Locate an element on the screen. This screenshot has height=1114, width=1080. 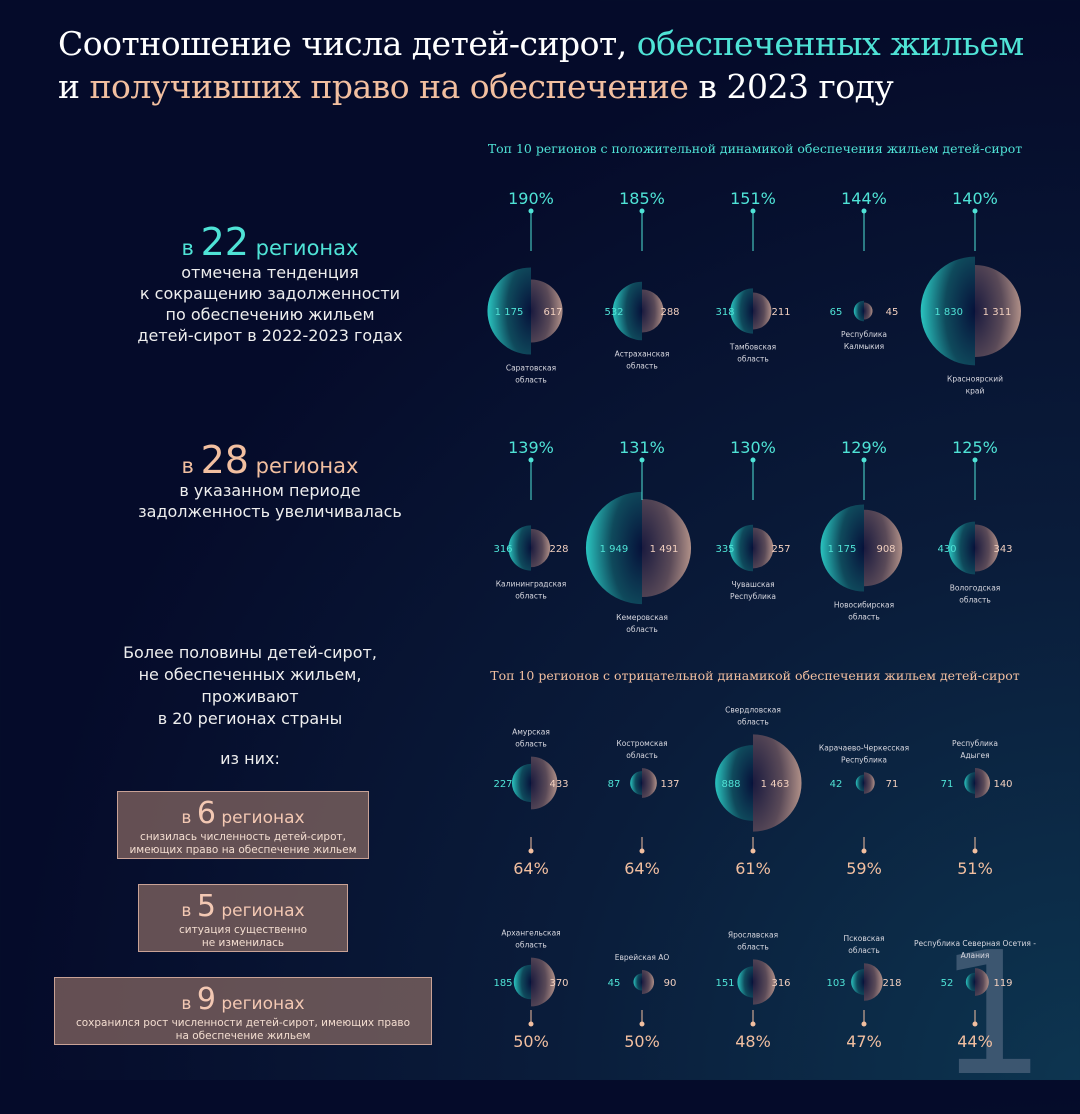
region-name: Калининградская is located at coordinates (531, 584).